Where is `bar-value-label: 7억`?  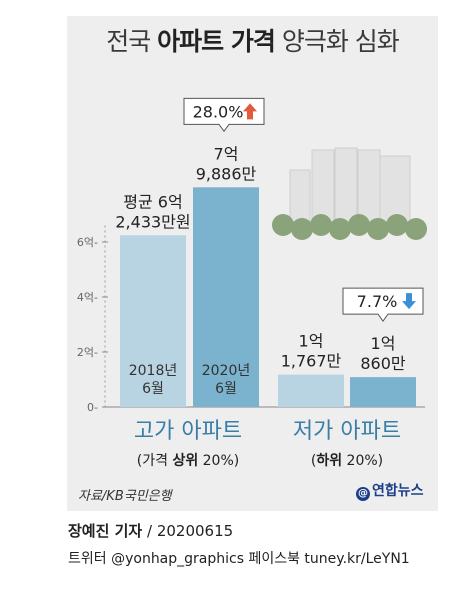
bar-value-label: 7억 is located at coordinates (226, 153).